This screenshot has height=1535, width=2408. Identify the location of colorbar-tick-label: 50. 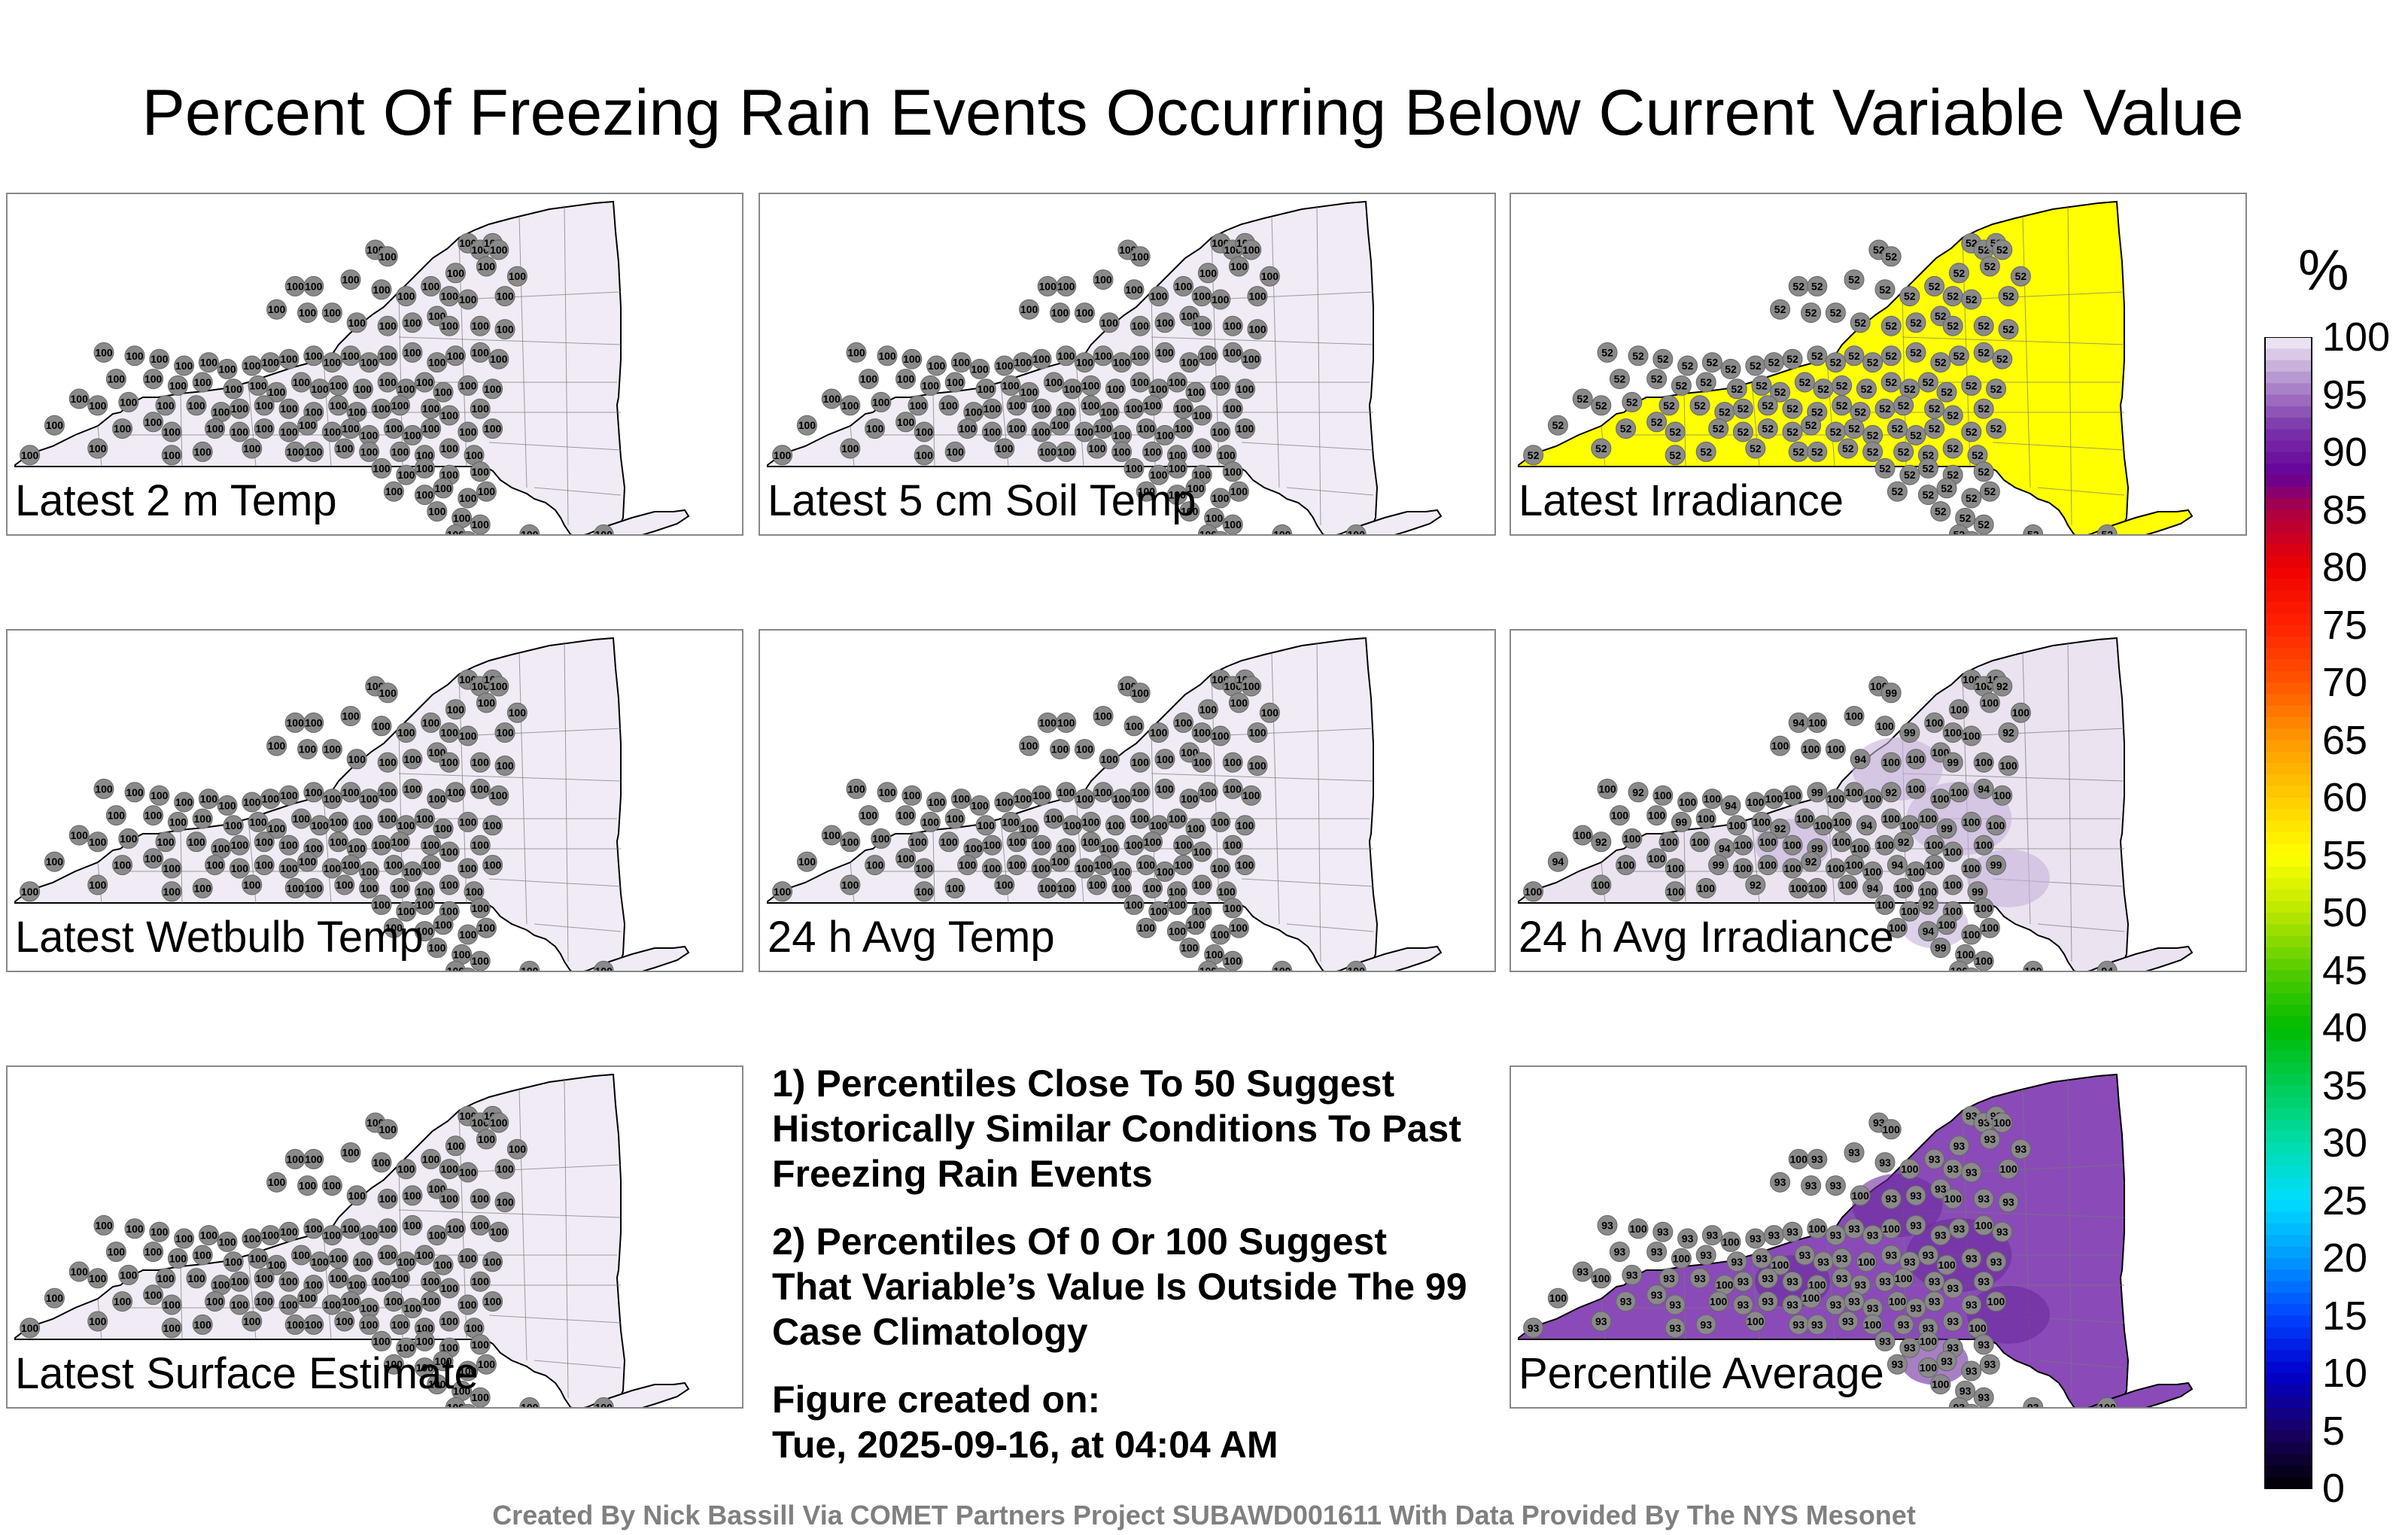
(2345, 912).